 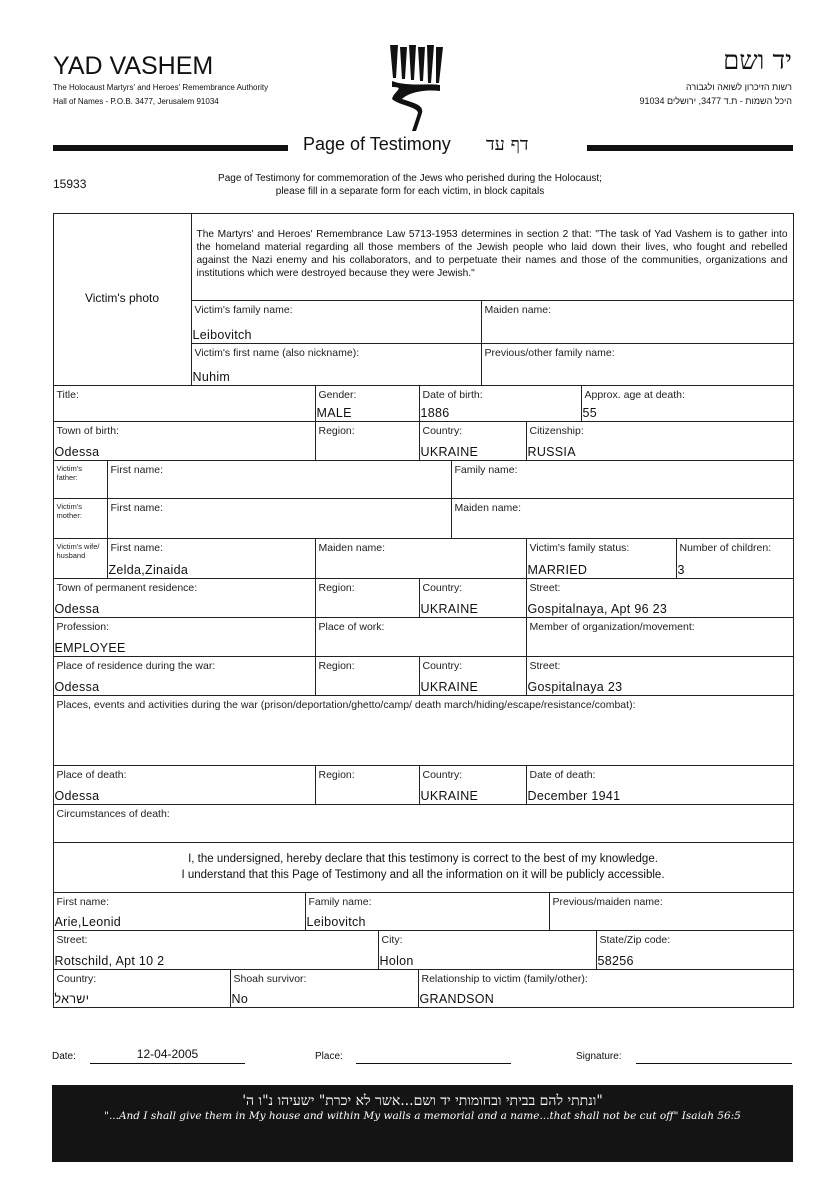 What do you see at coordinates (659, 636) in the screenshot?
I see `organization-field: Member of organization/movement:` at bounding box center [659, 636].